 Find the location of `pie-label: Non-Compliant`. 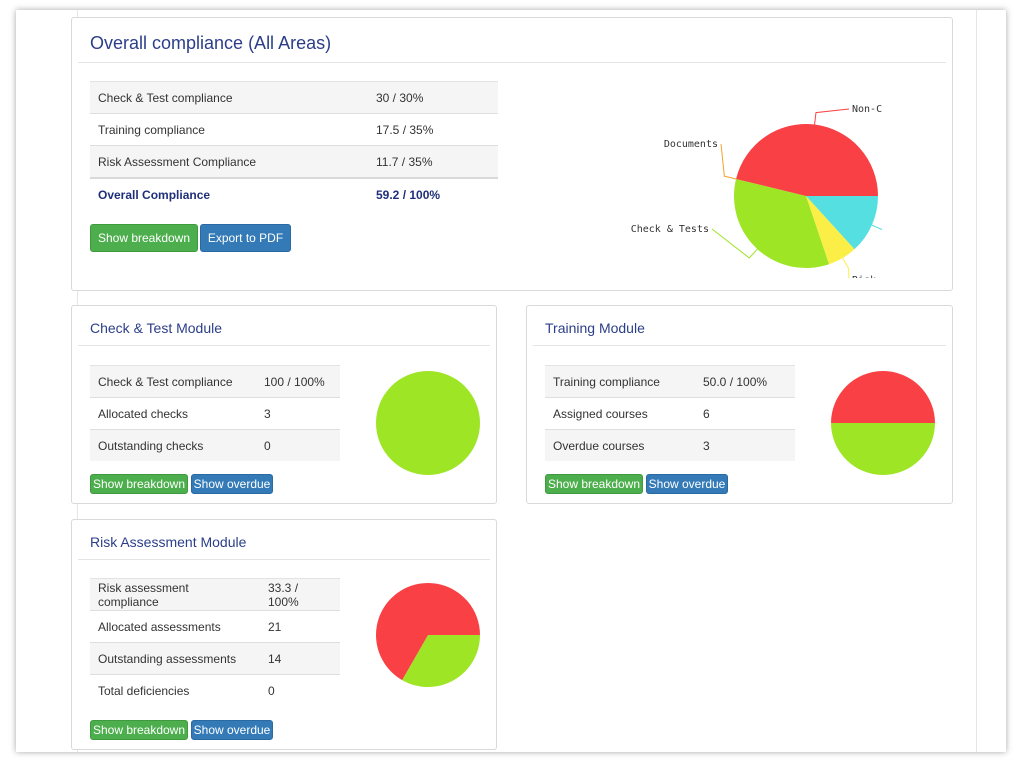

pie-label: Non-Compliant is located at coordinates (867, 109).